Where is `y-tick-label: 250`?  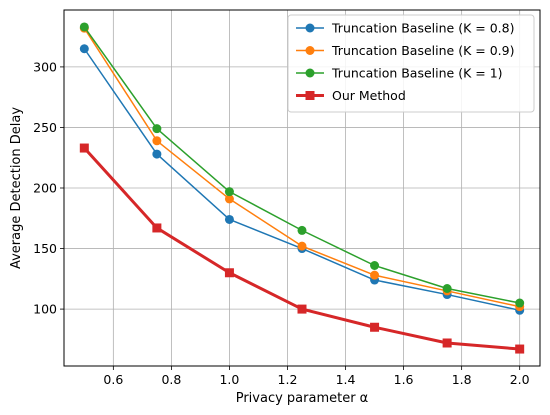 y-tick-label: 250 is located at coordinates (45, 127).